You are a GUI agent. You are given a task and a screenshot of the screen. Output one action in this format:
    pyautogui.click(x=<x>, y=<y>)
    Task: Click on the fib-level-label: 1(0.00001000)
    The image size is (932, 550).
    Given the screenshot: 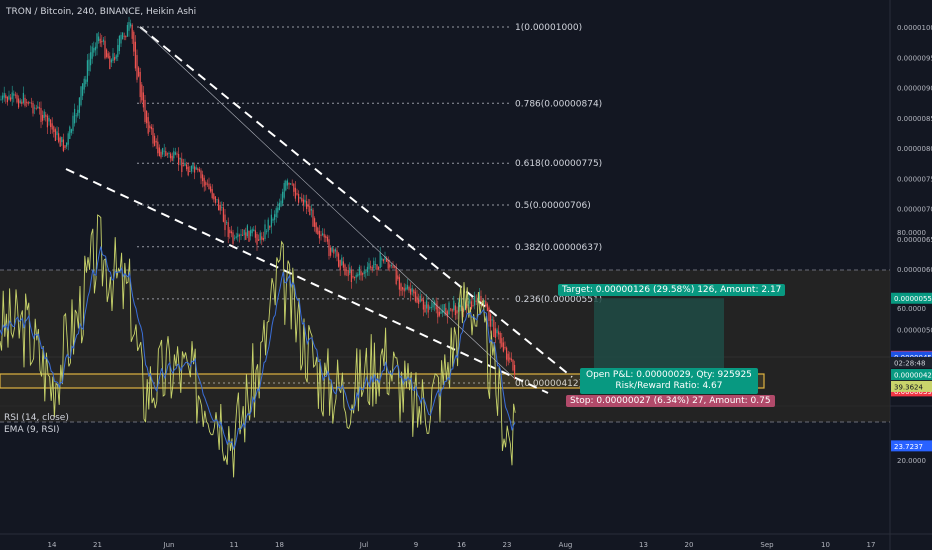 What is the action you would take?
    pyautogui.click(x=548, y=28)
    